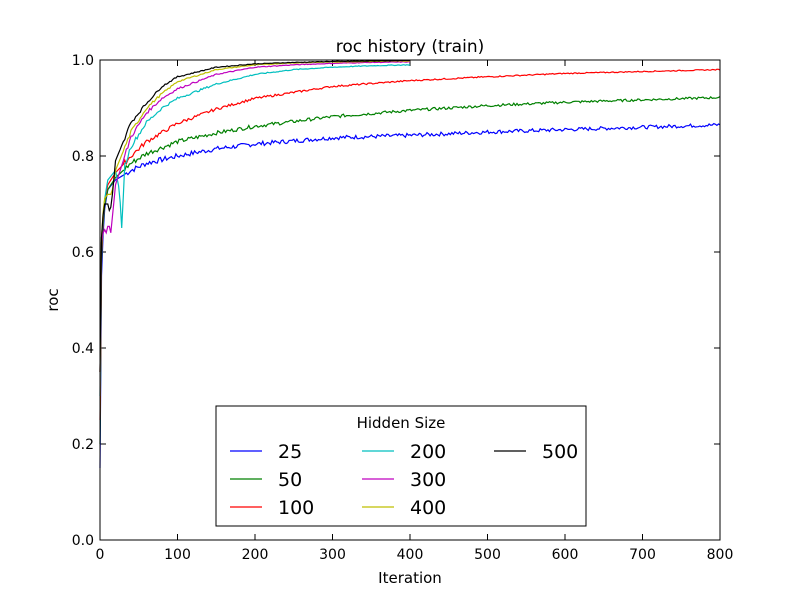  What do you see at coordinates (83, 157) in the screenshot?
I see `y-tick-label: 0.8` at bounding box center [83, 157].